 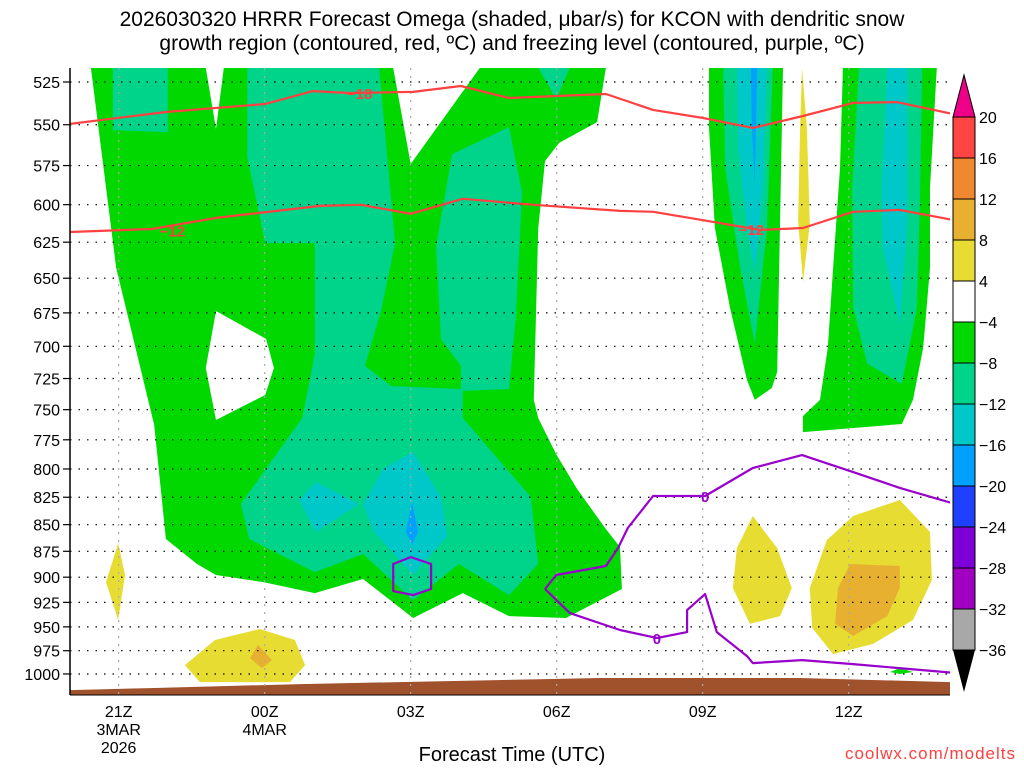 What do you see at coordinates (747, 631) in the screenshot?
I see `freezing-level-lower-line` at bounding box center [747, 631].